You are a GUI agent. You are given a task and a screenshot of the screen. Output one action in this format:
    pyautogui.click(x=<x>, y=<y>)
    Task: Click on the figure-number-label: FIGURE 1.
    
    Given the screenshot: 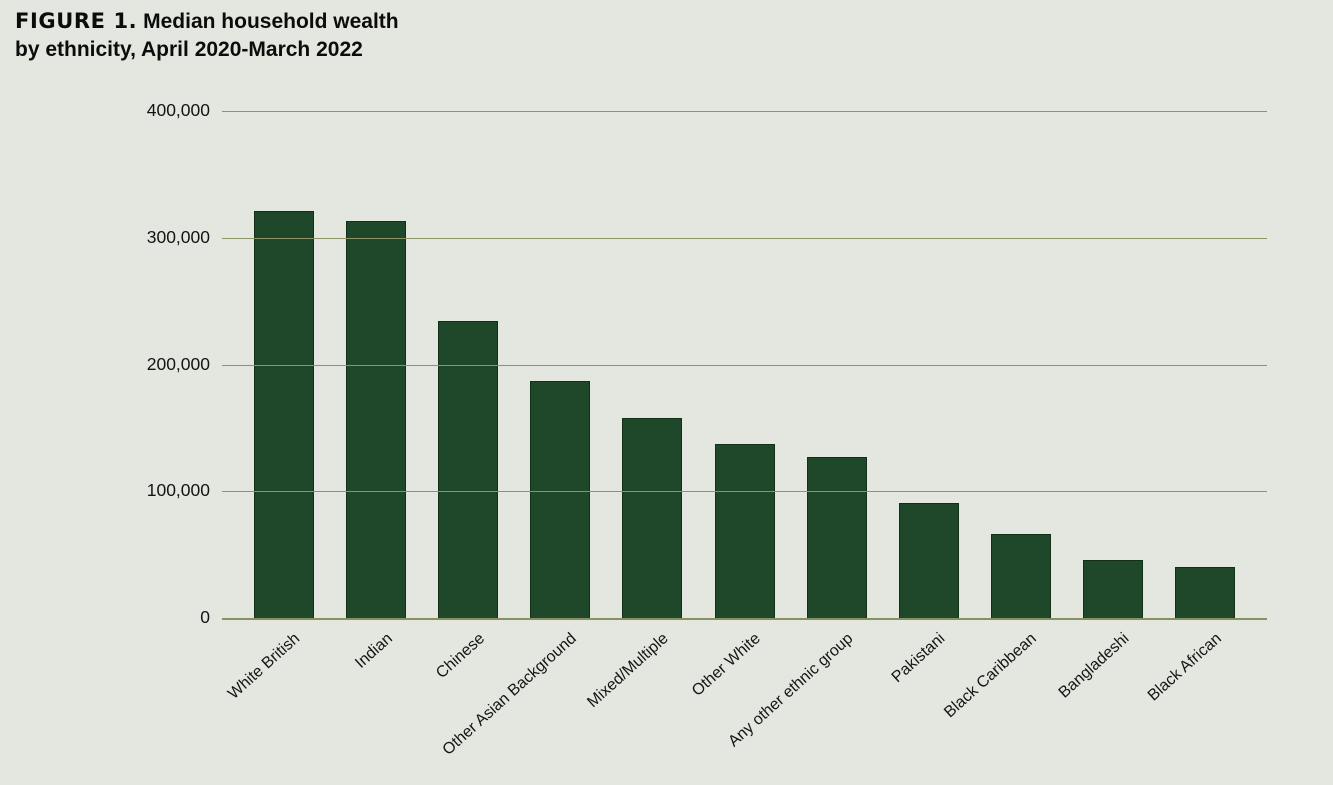 What is the action you would take?
    pyautogui.click(x=76, y=21)
    